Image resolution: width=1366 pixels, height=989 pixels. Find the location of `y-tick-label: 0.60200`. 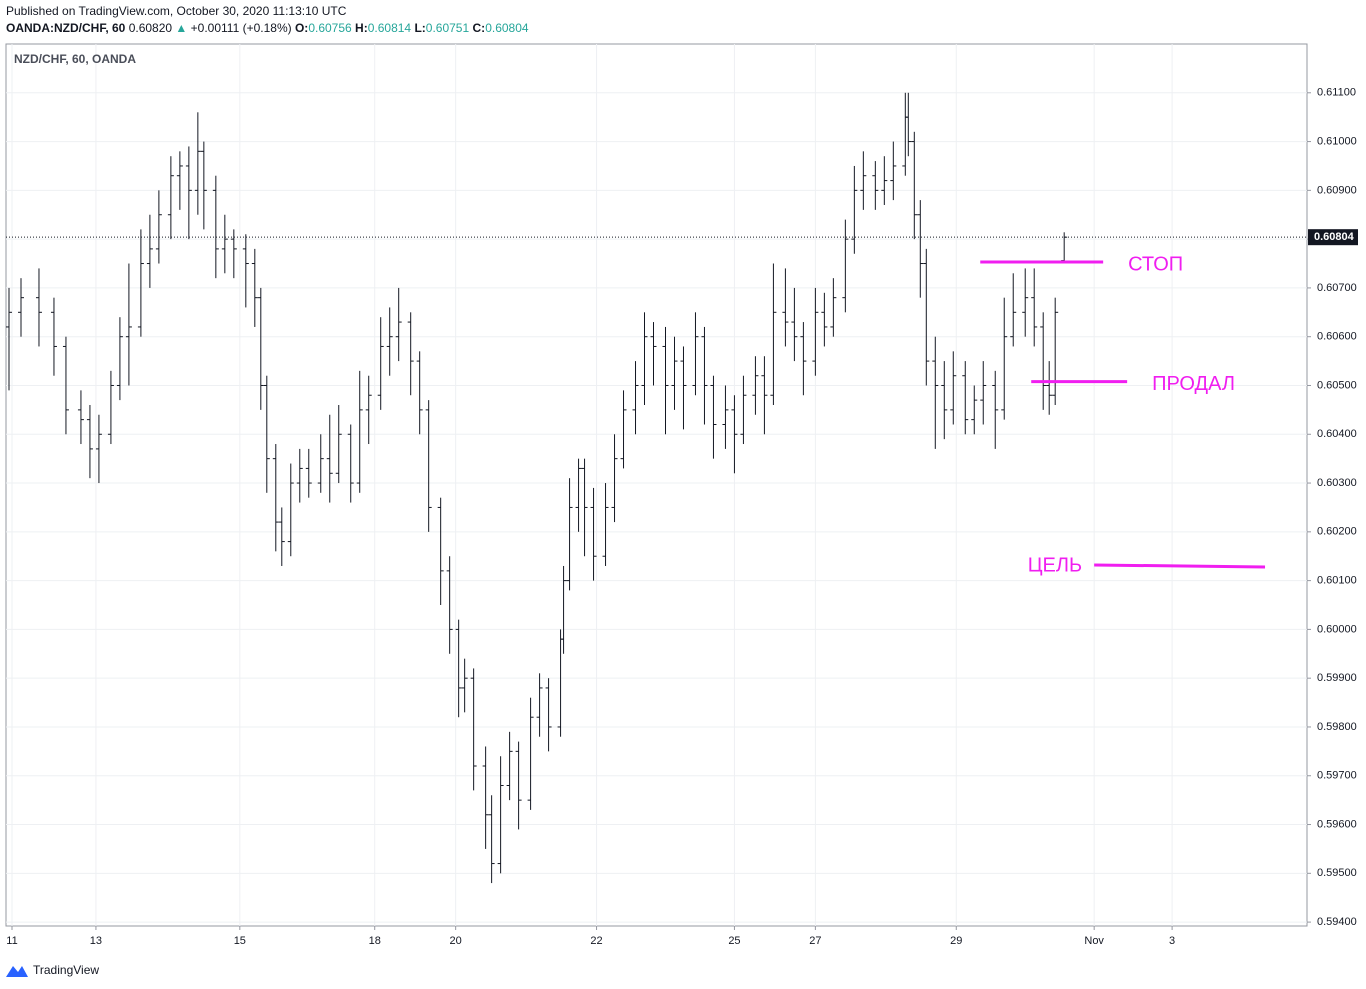

y-tick-label: 0.60200 is located at coordinates (1337, 532).